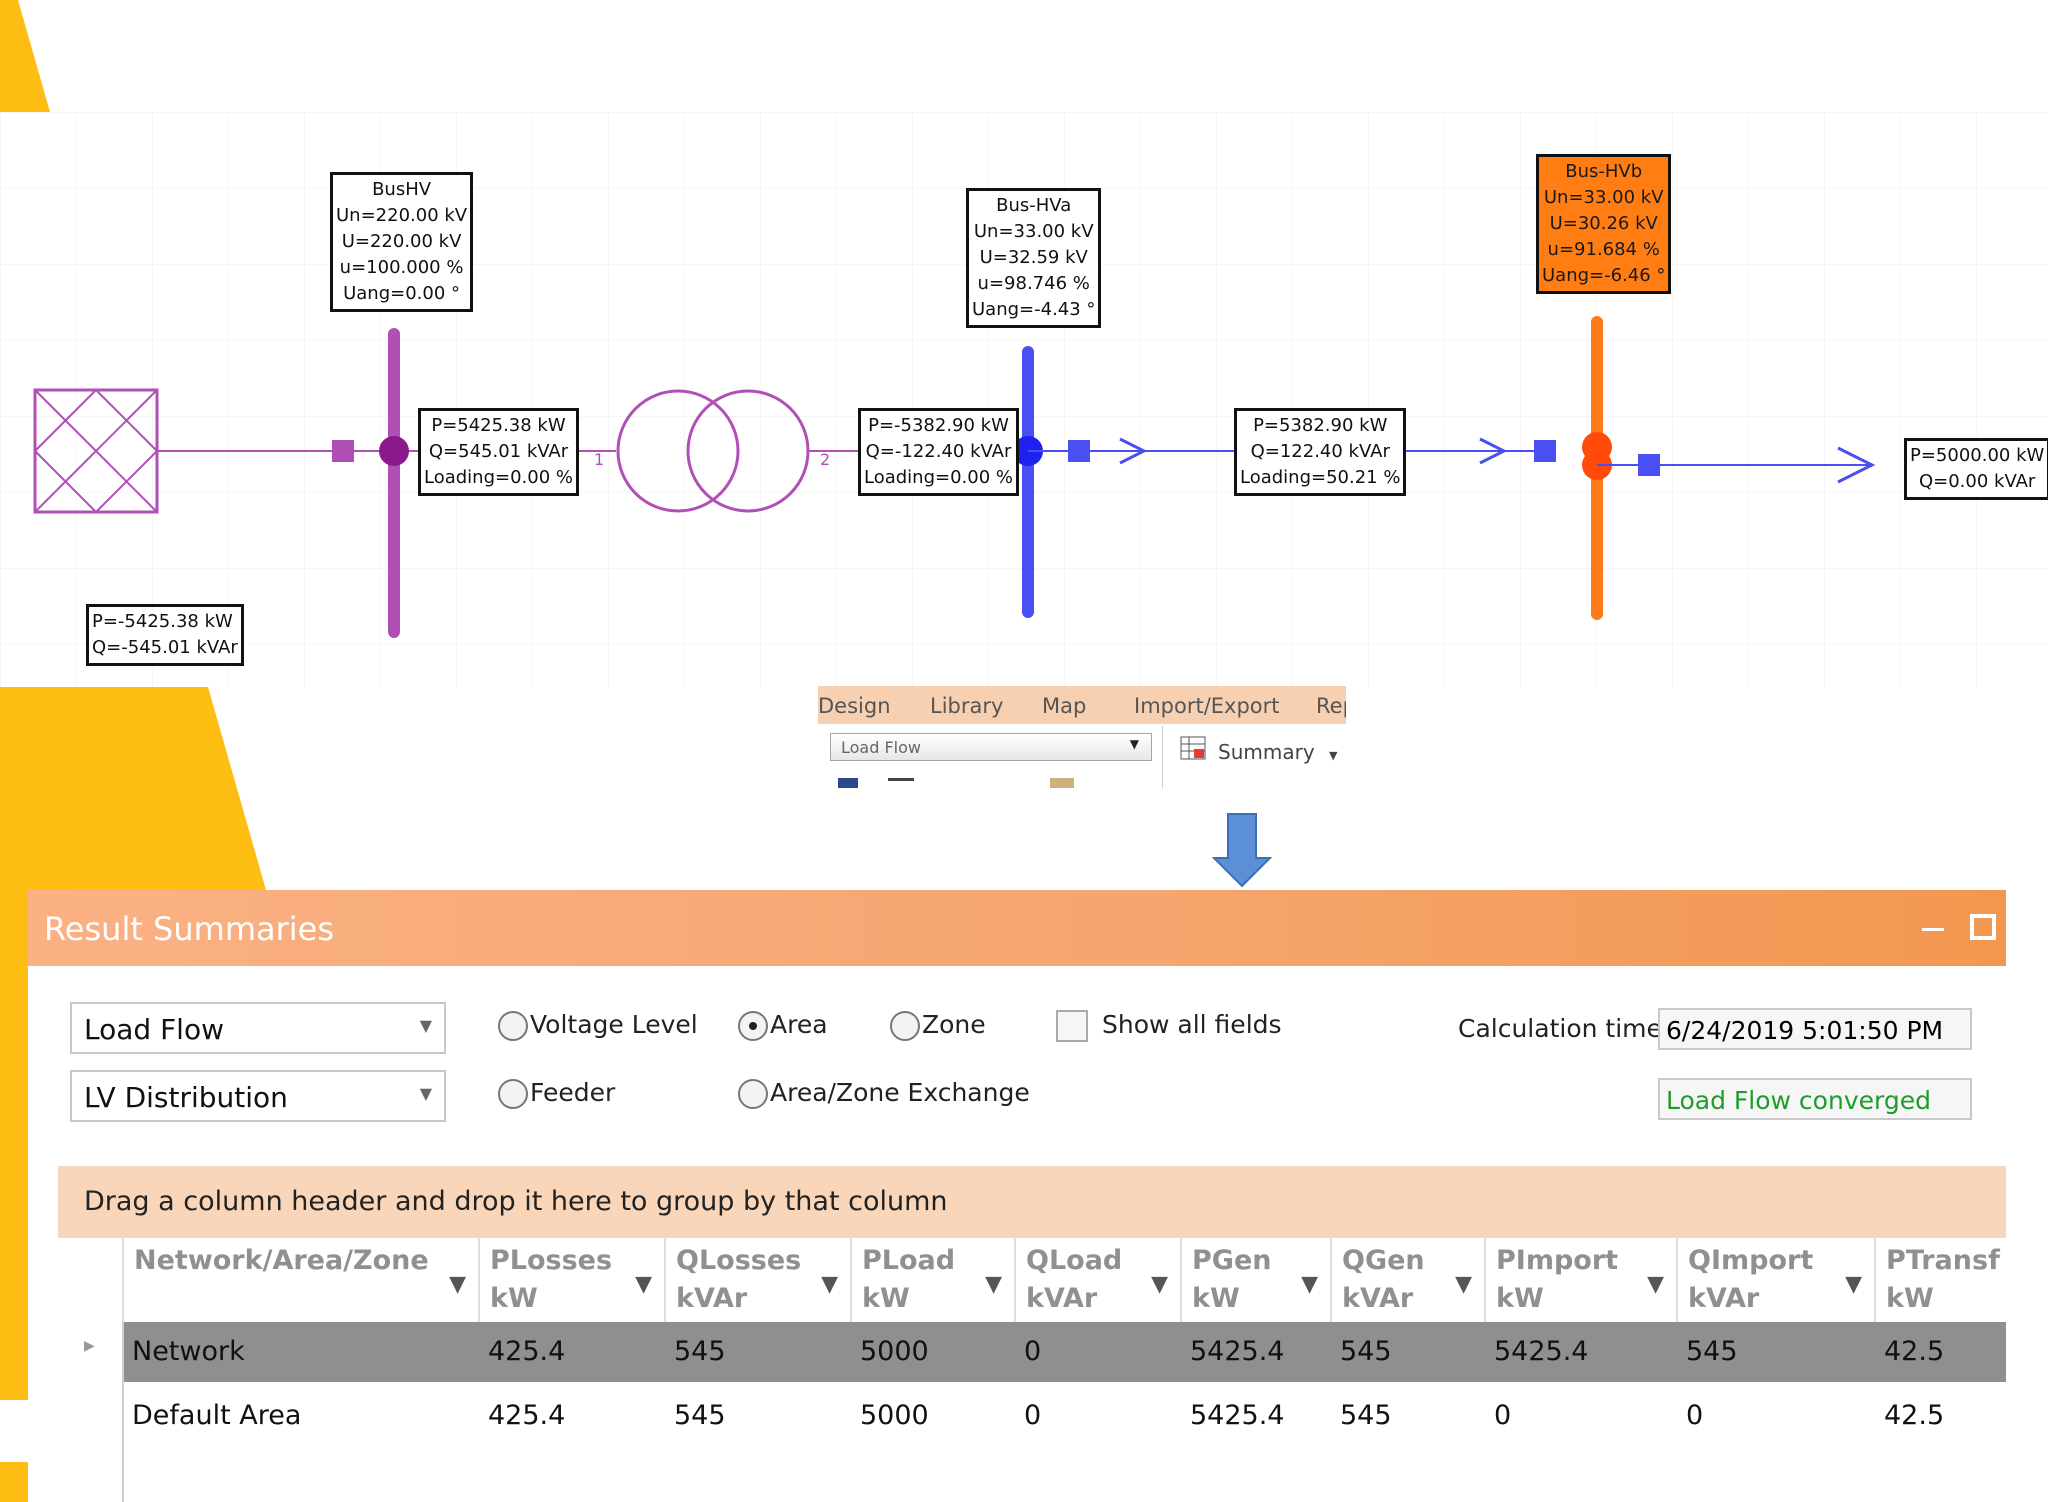 This screenshot has height=1502, width=2048. Describe the element at coordinates (938, 1025) in the screenshot. I see `radio-zone: Zone` at that location.